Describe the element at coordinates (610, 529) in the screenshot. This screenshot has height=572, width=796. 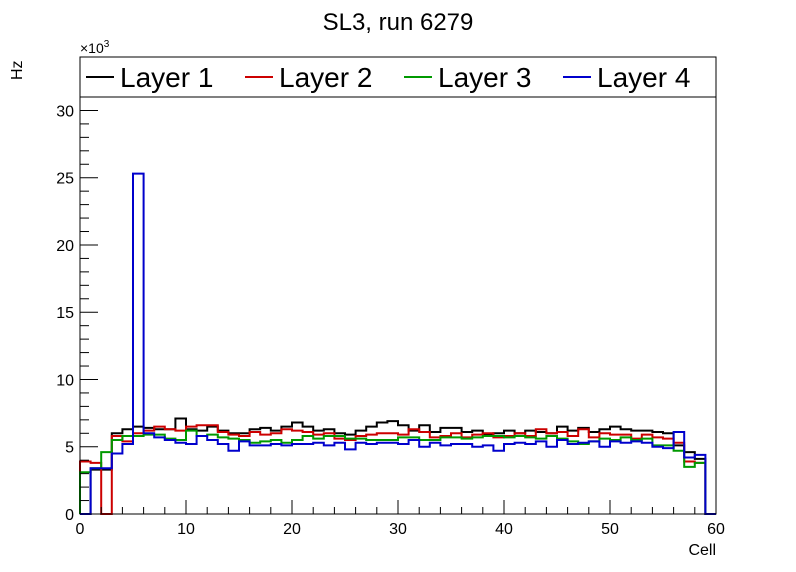
I see `x-tick-label: 50` at that location.